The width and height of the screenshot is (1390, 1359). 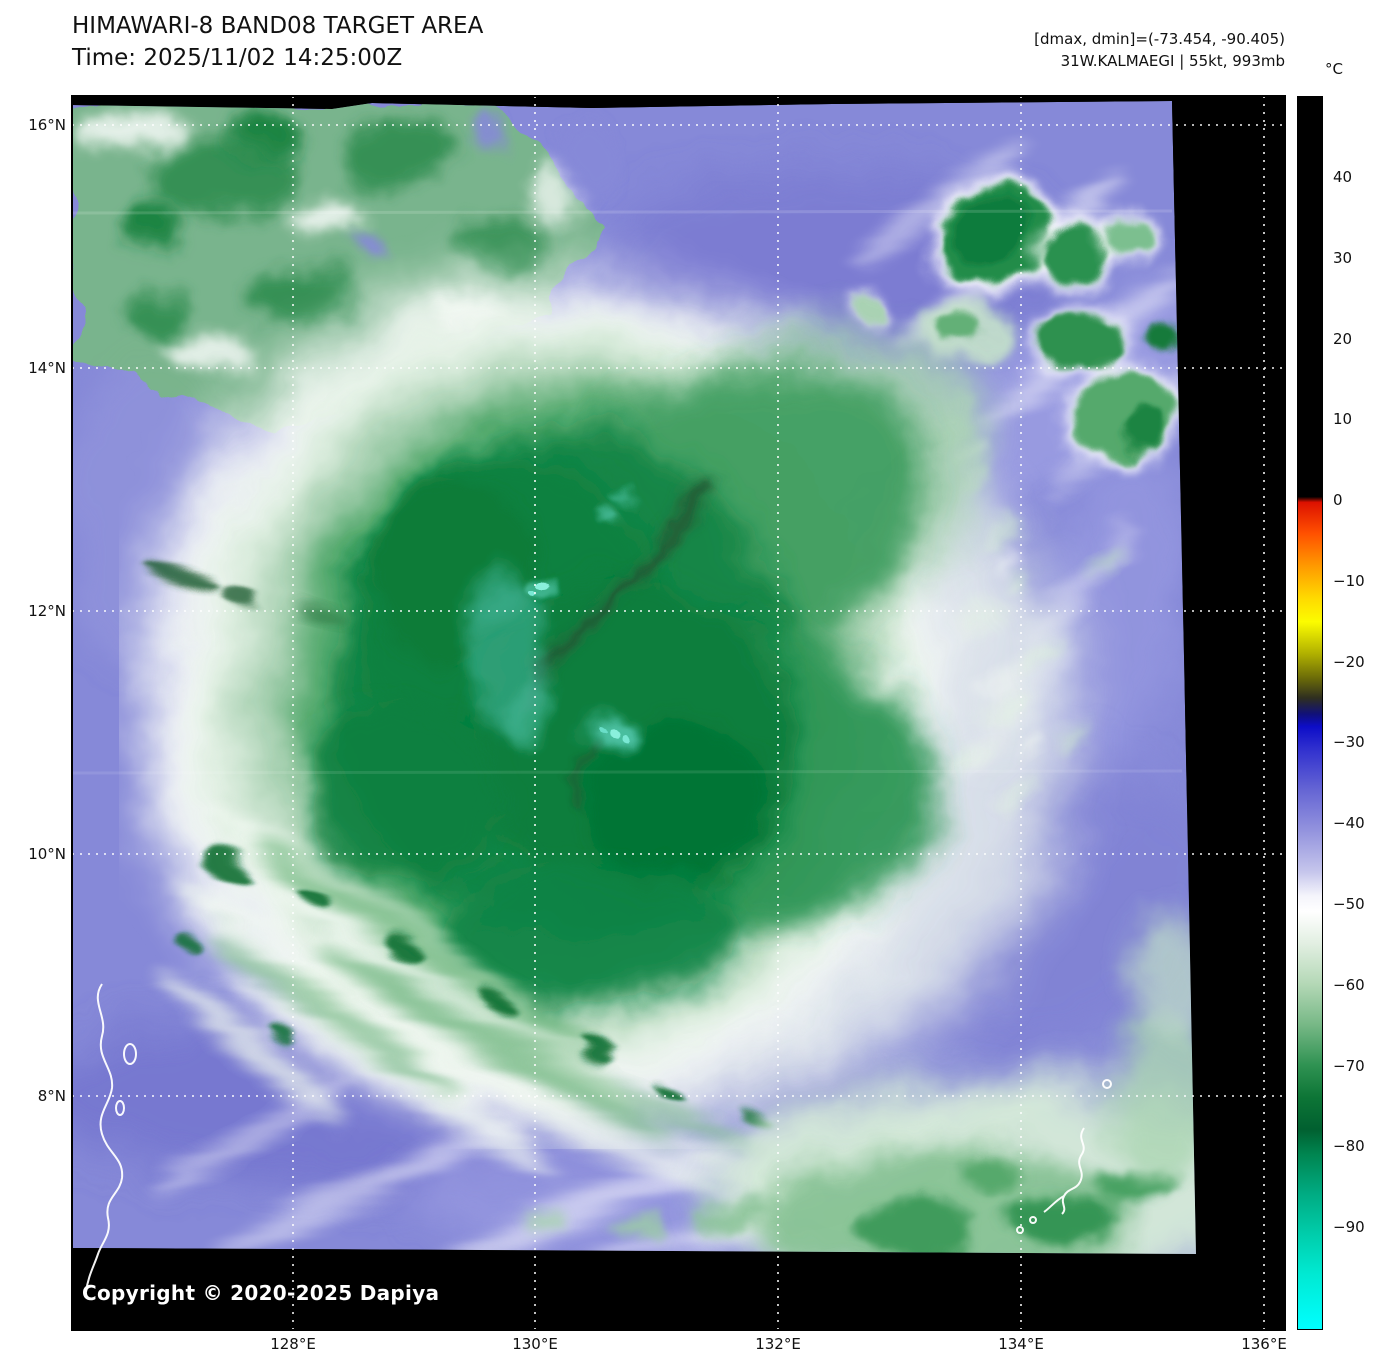 What do you see at coordinates (1349, 662) in the screenshot?
I see `colorbar-tick-label: −20` at bounding box center [1349, 662].